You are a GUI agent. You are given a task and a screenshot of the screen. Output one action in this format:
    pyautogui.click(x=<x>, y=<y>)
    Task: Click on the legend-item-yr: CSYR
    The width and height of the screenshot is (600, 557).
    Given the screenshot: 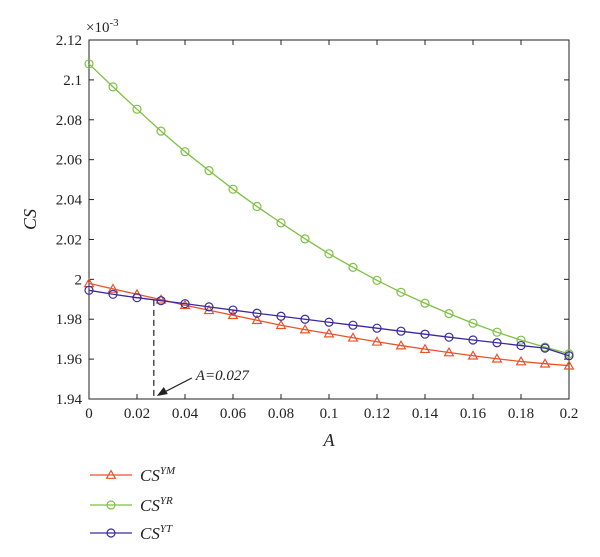 What is the action you would take?
    pyautogui.click(x=131, y=505)
    